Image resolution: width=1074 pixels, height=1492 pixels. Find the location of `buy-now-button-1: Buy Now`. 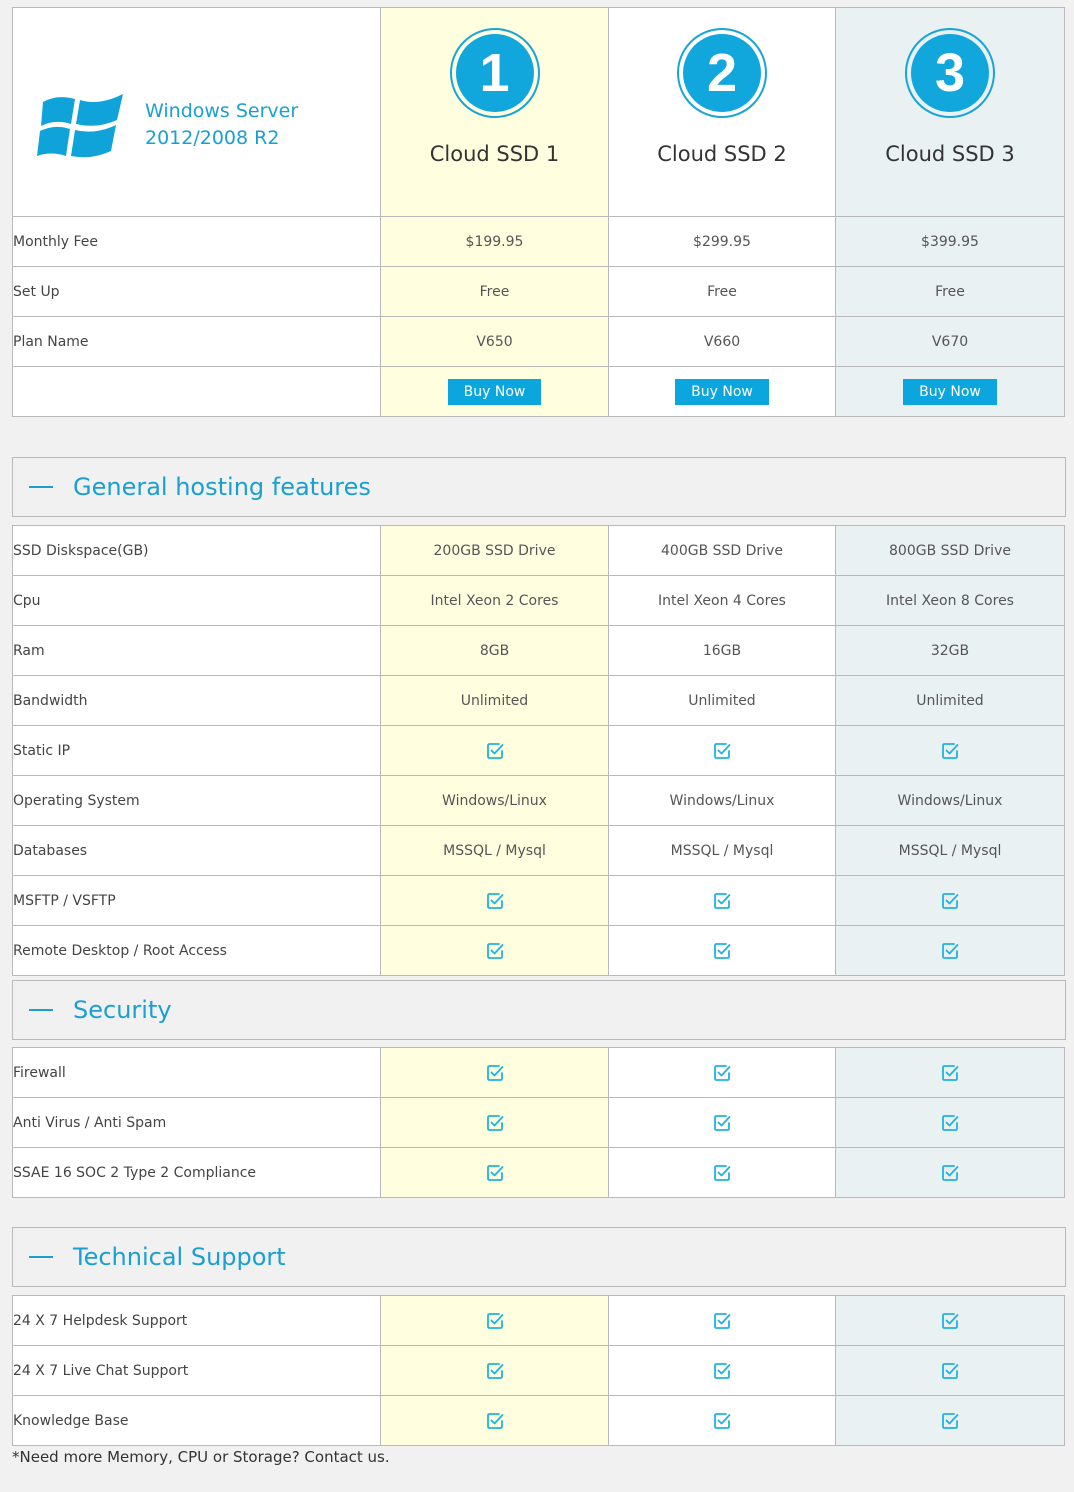

buy-now-button-1: Buy Now is located at coordinates (494, 391).